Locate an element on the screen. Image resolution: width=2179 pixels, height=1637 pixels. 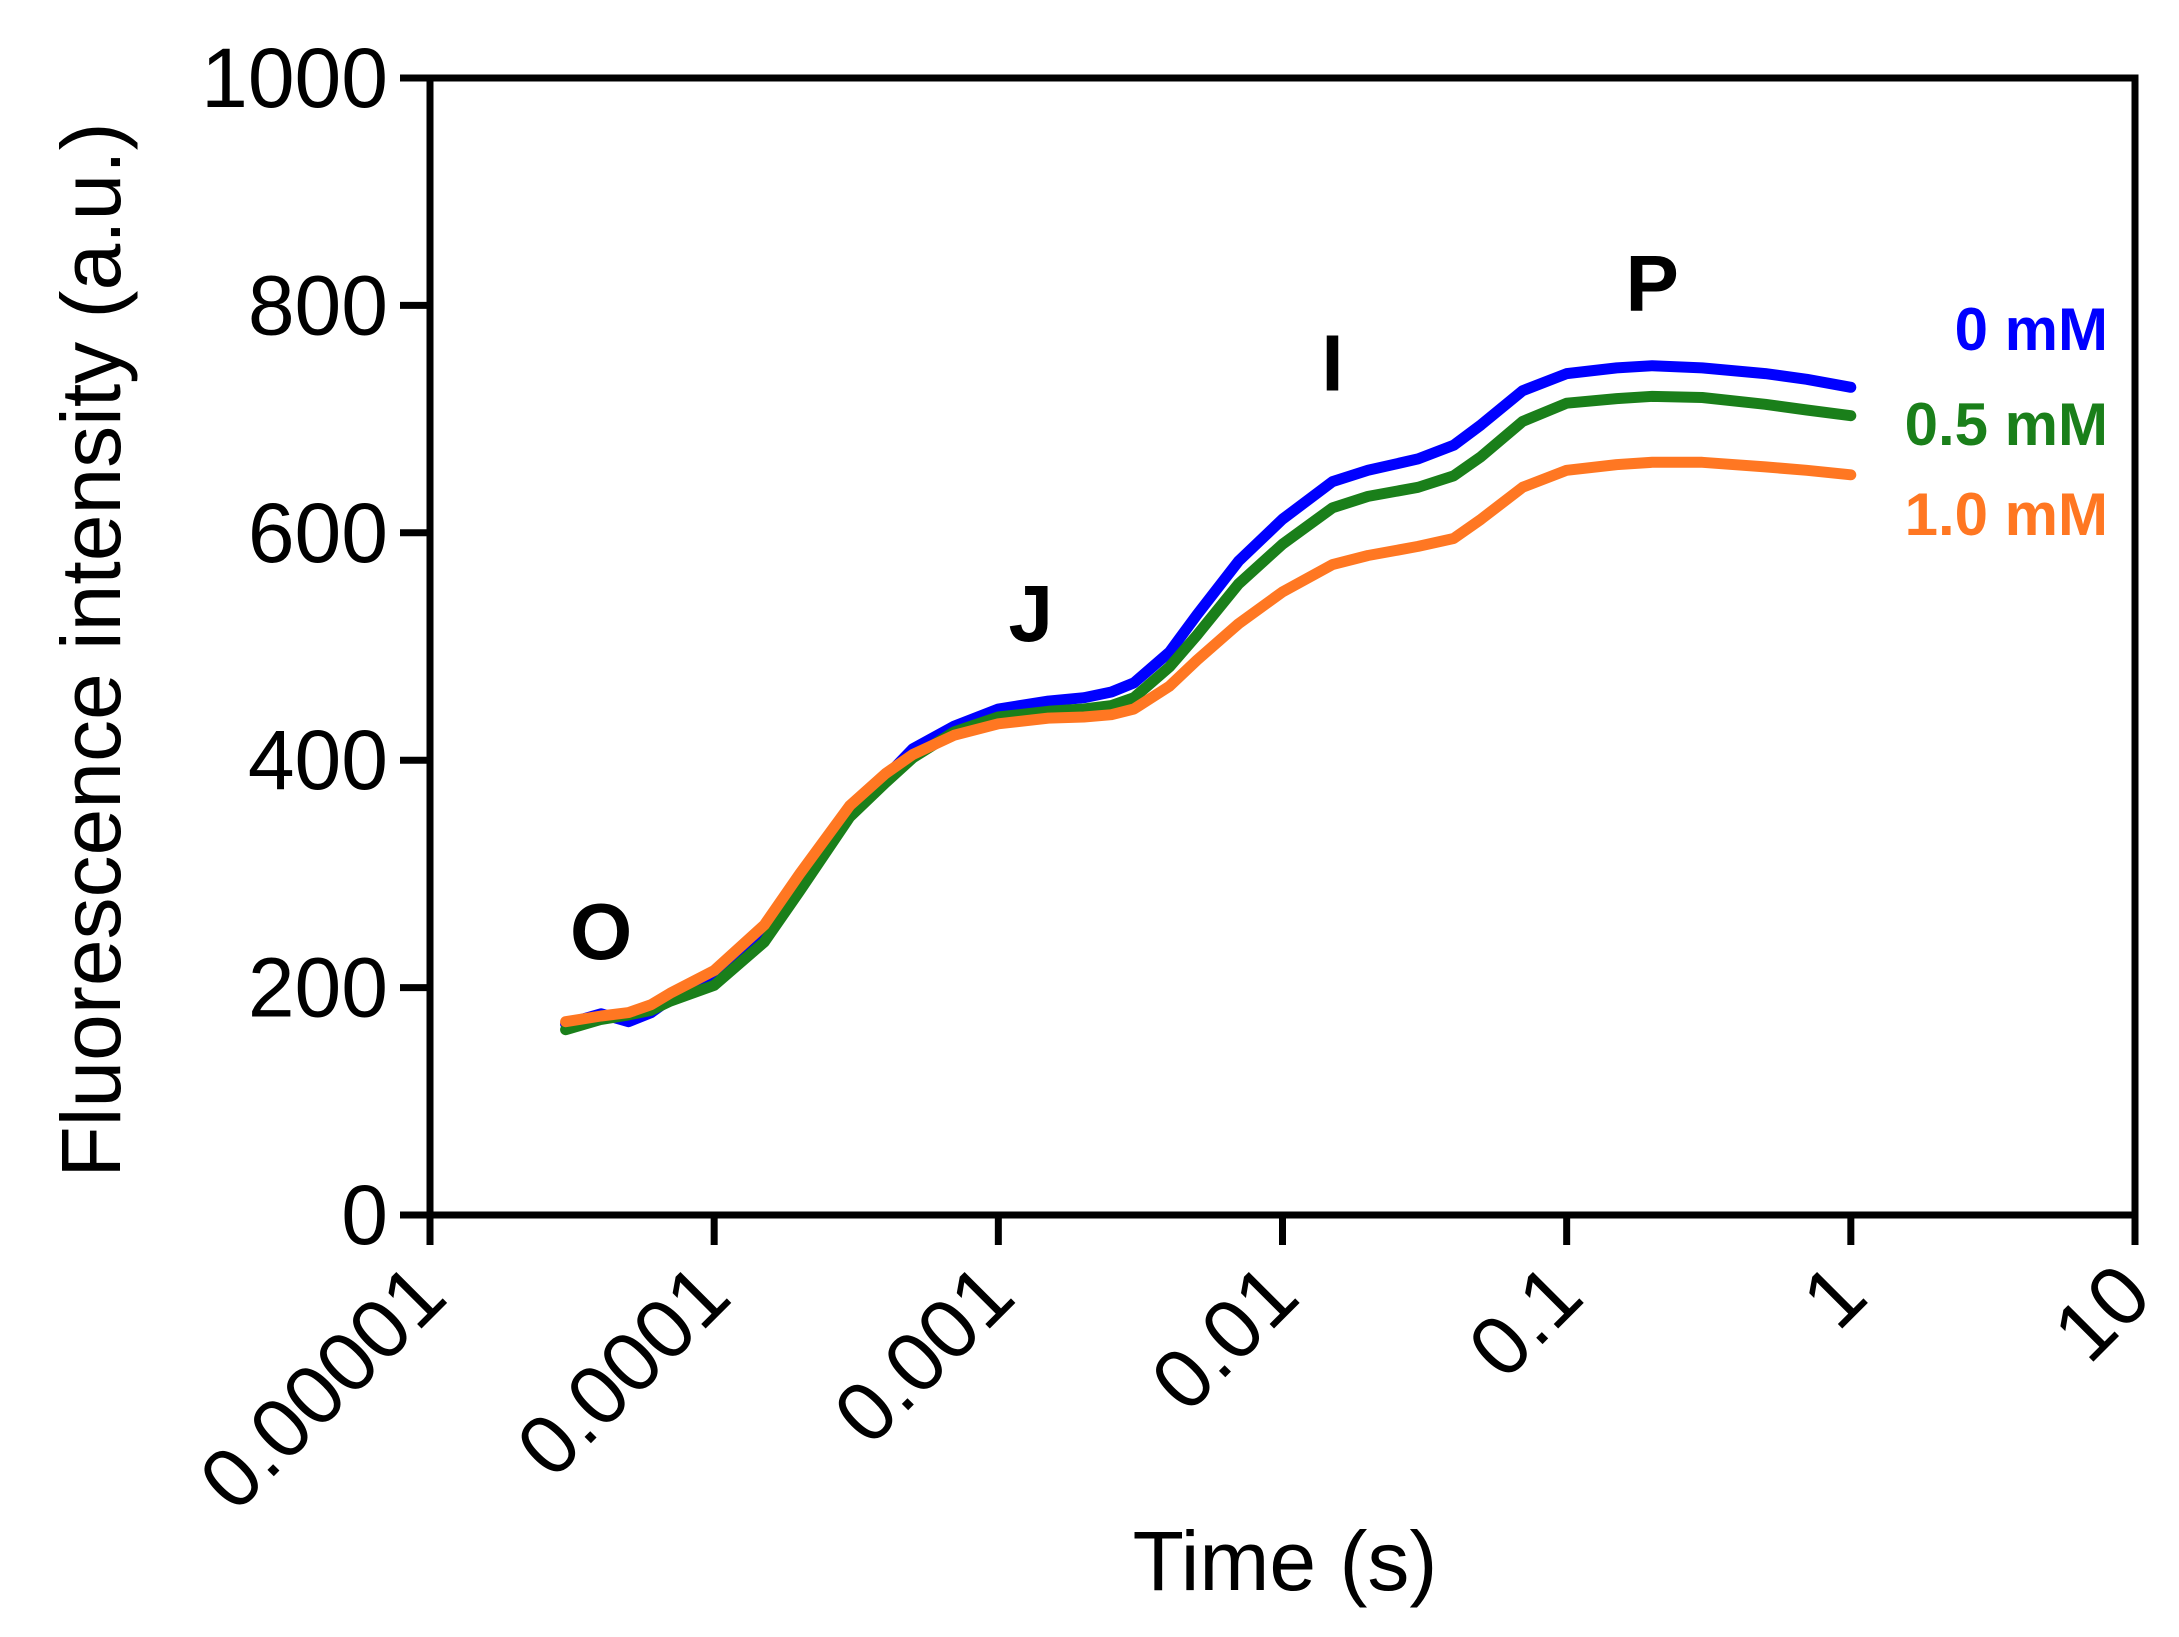
y-tick-label: 1000 is located at coordinates (294, 78).